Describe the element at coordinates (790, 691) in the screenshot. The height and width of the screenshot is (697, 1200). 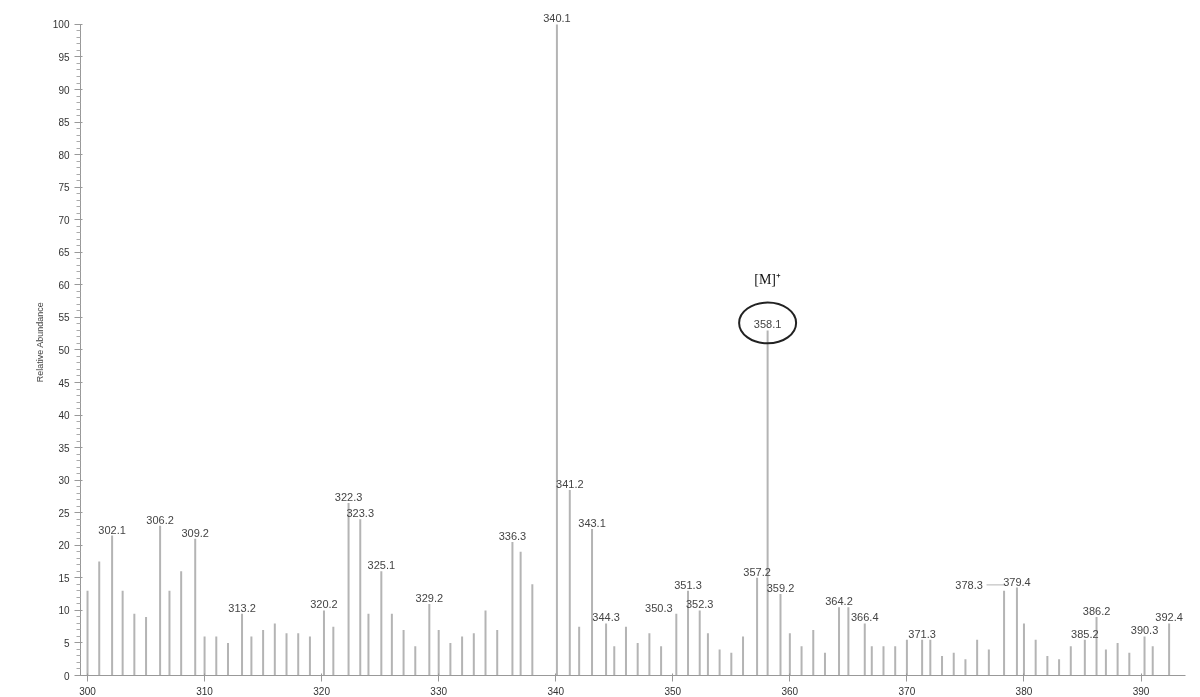
I see `x-tick-label: 360` at that location.